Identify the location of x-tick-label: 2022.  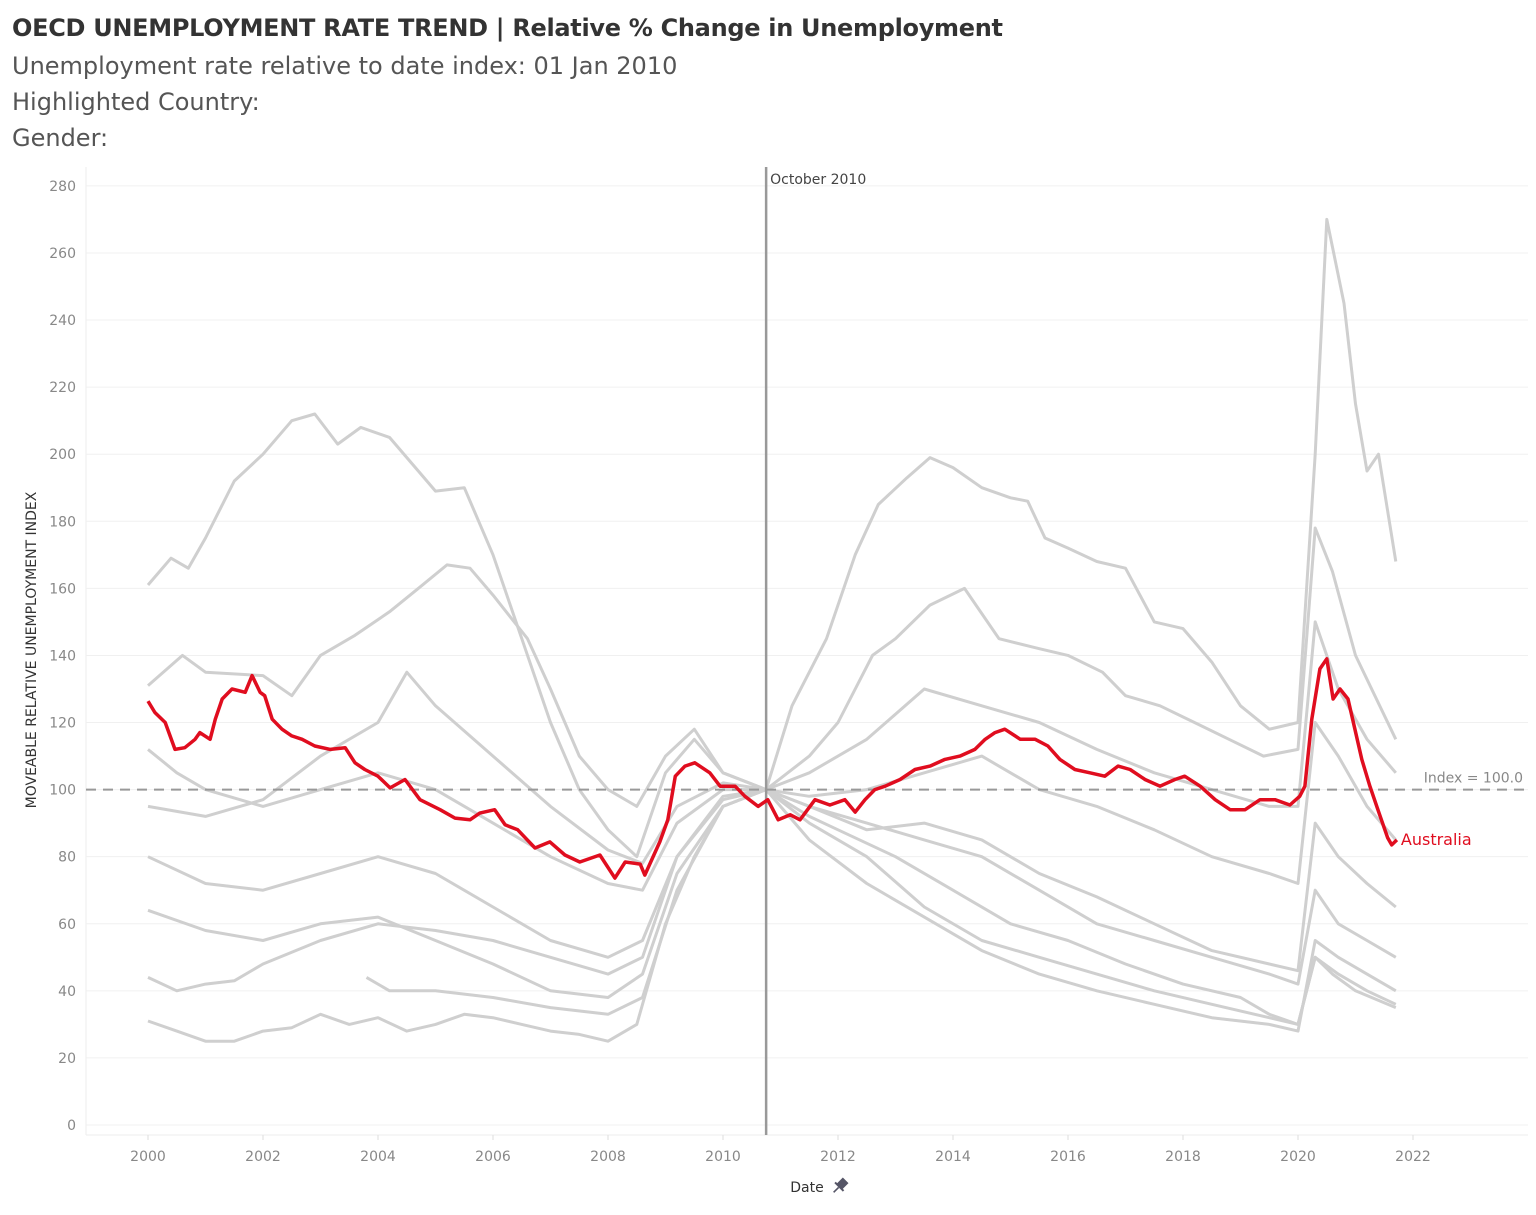
(1413, 1157).